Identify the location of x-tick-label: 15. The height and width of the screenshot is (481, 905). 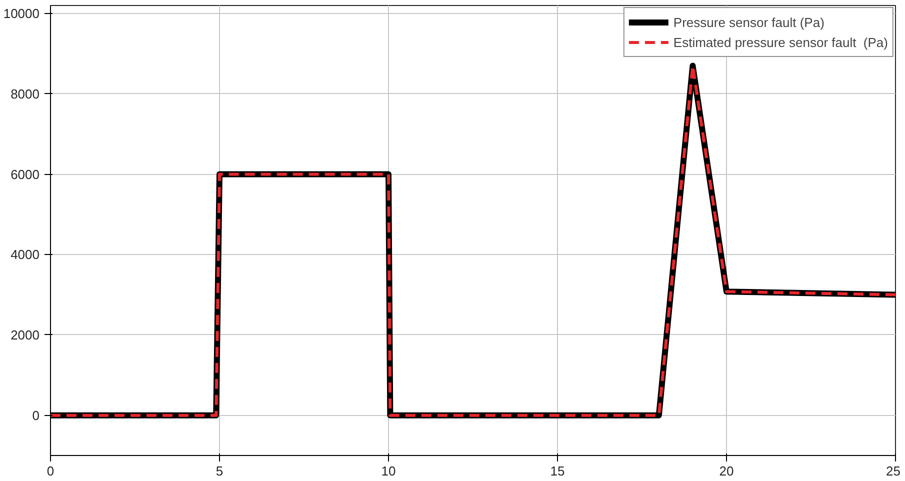
(557, 471).